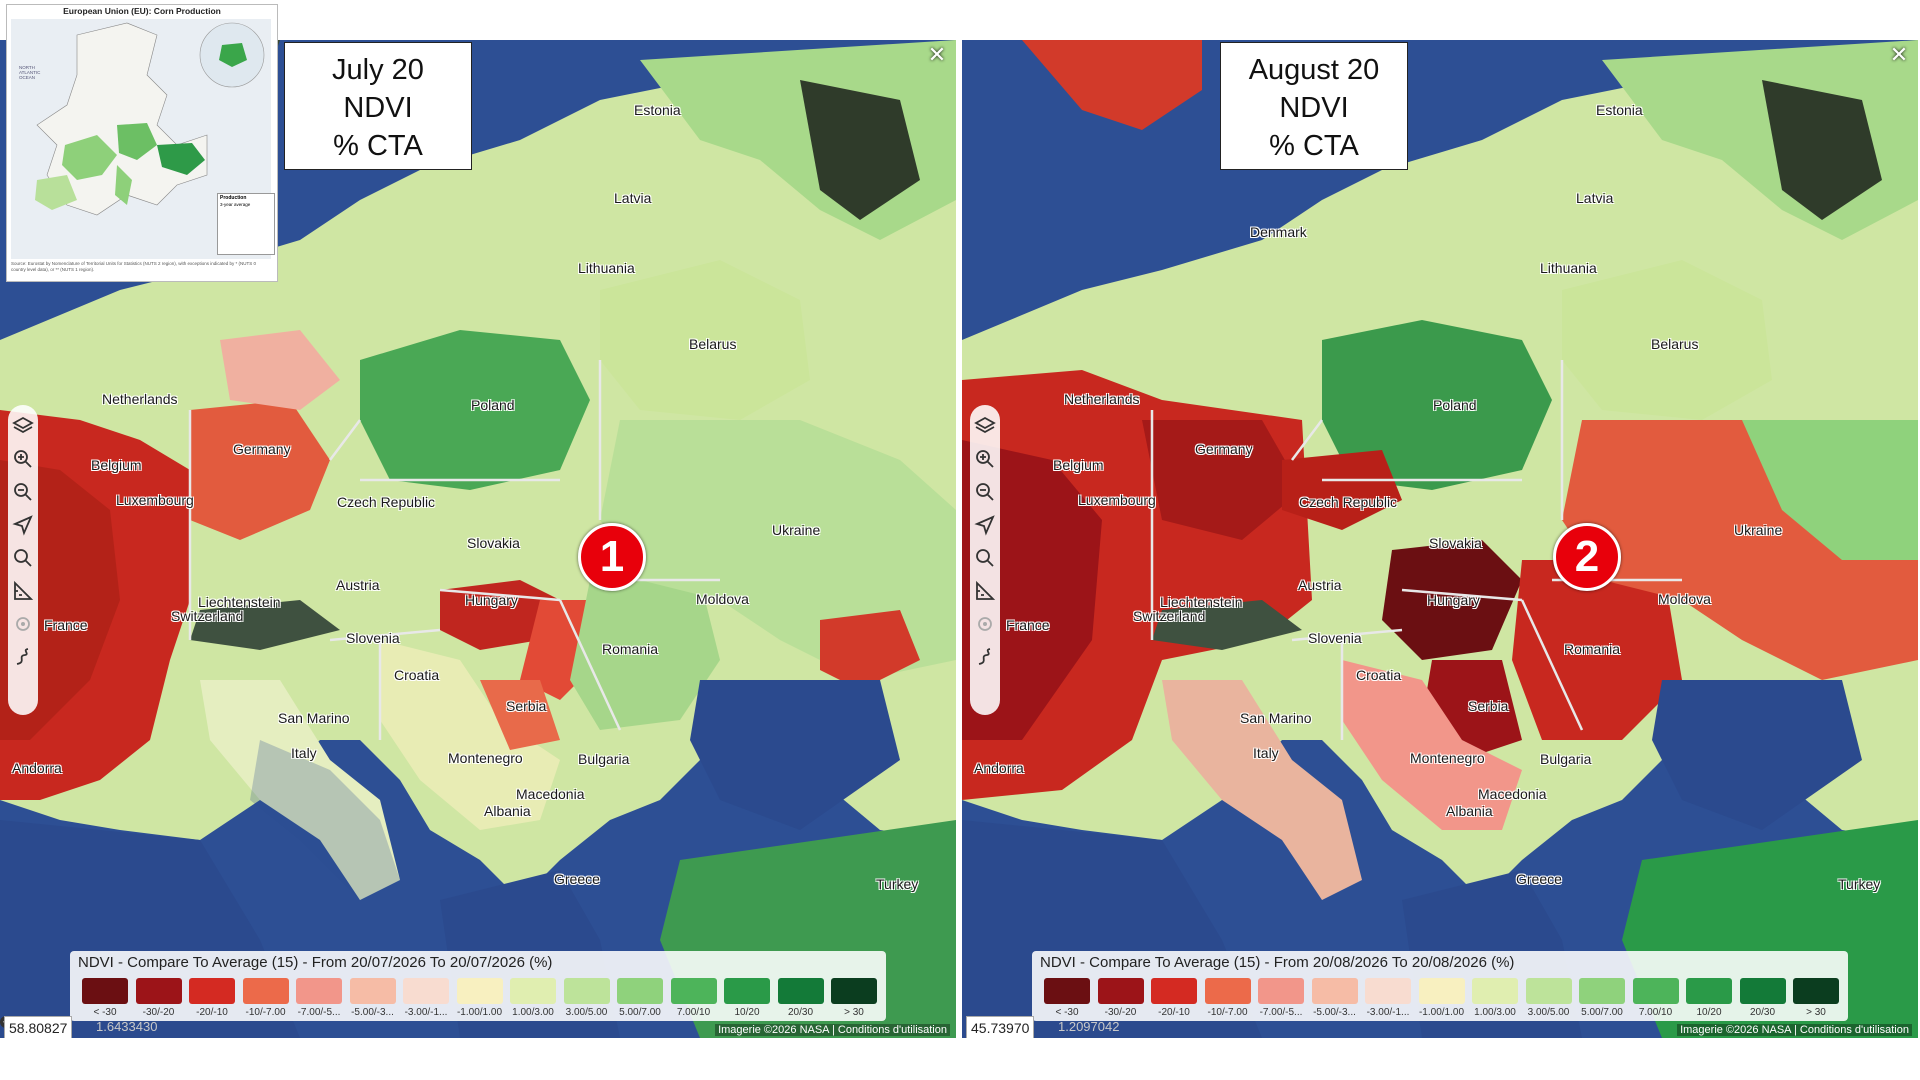  What do you see at coordinates (378, 108) in the screenshot?
I see `index-label-line: NDVI` at bounding box center [378, 108].